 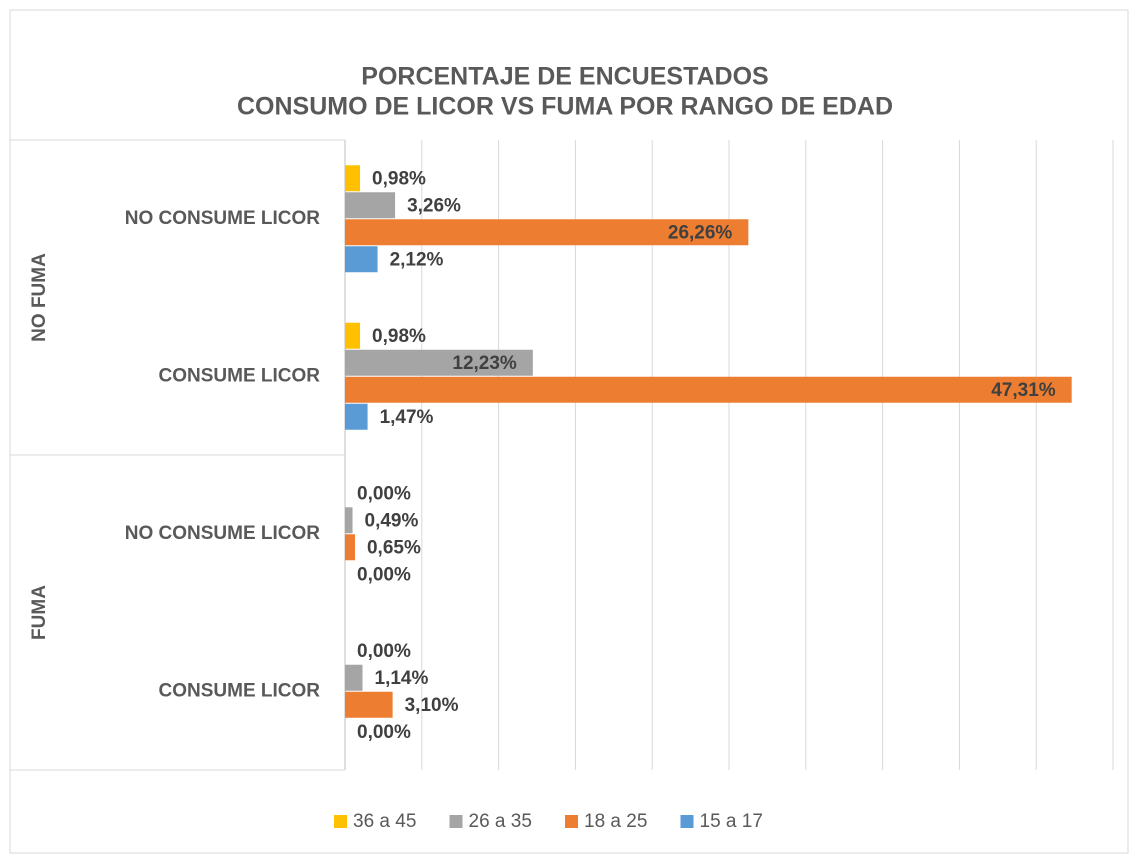 What do you see at coordinates (39, 612) in the screenshot?
I see `group-label: FUMA` at bounding box center [39, 612].